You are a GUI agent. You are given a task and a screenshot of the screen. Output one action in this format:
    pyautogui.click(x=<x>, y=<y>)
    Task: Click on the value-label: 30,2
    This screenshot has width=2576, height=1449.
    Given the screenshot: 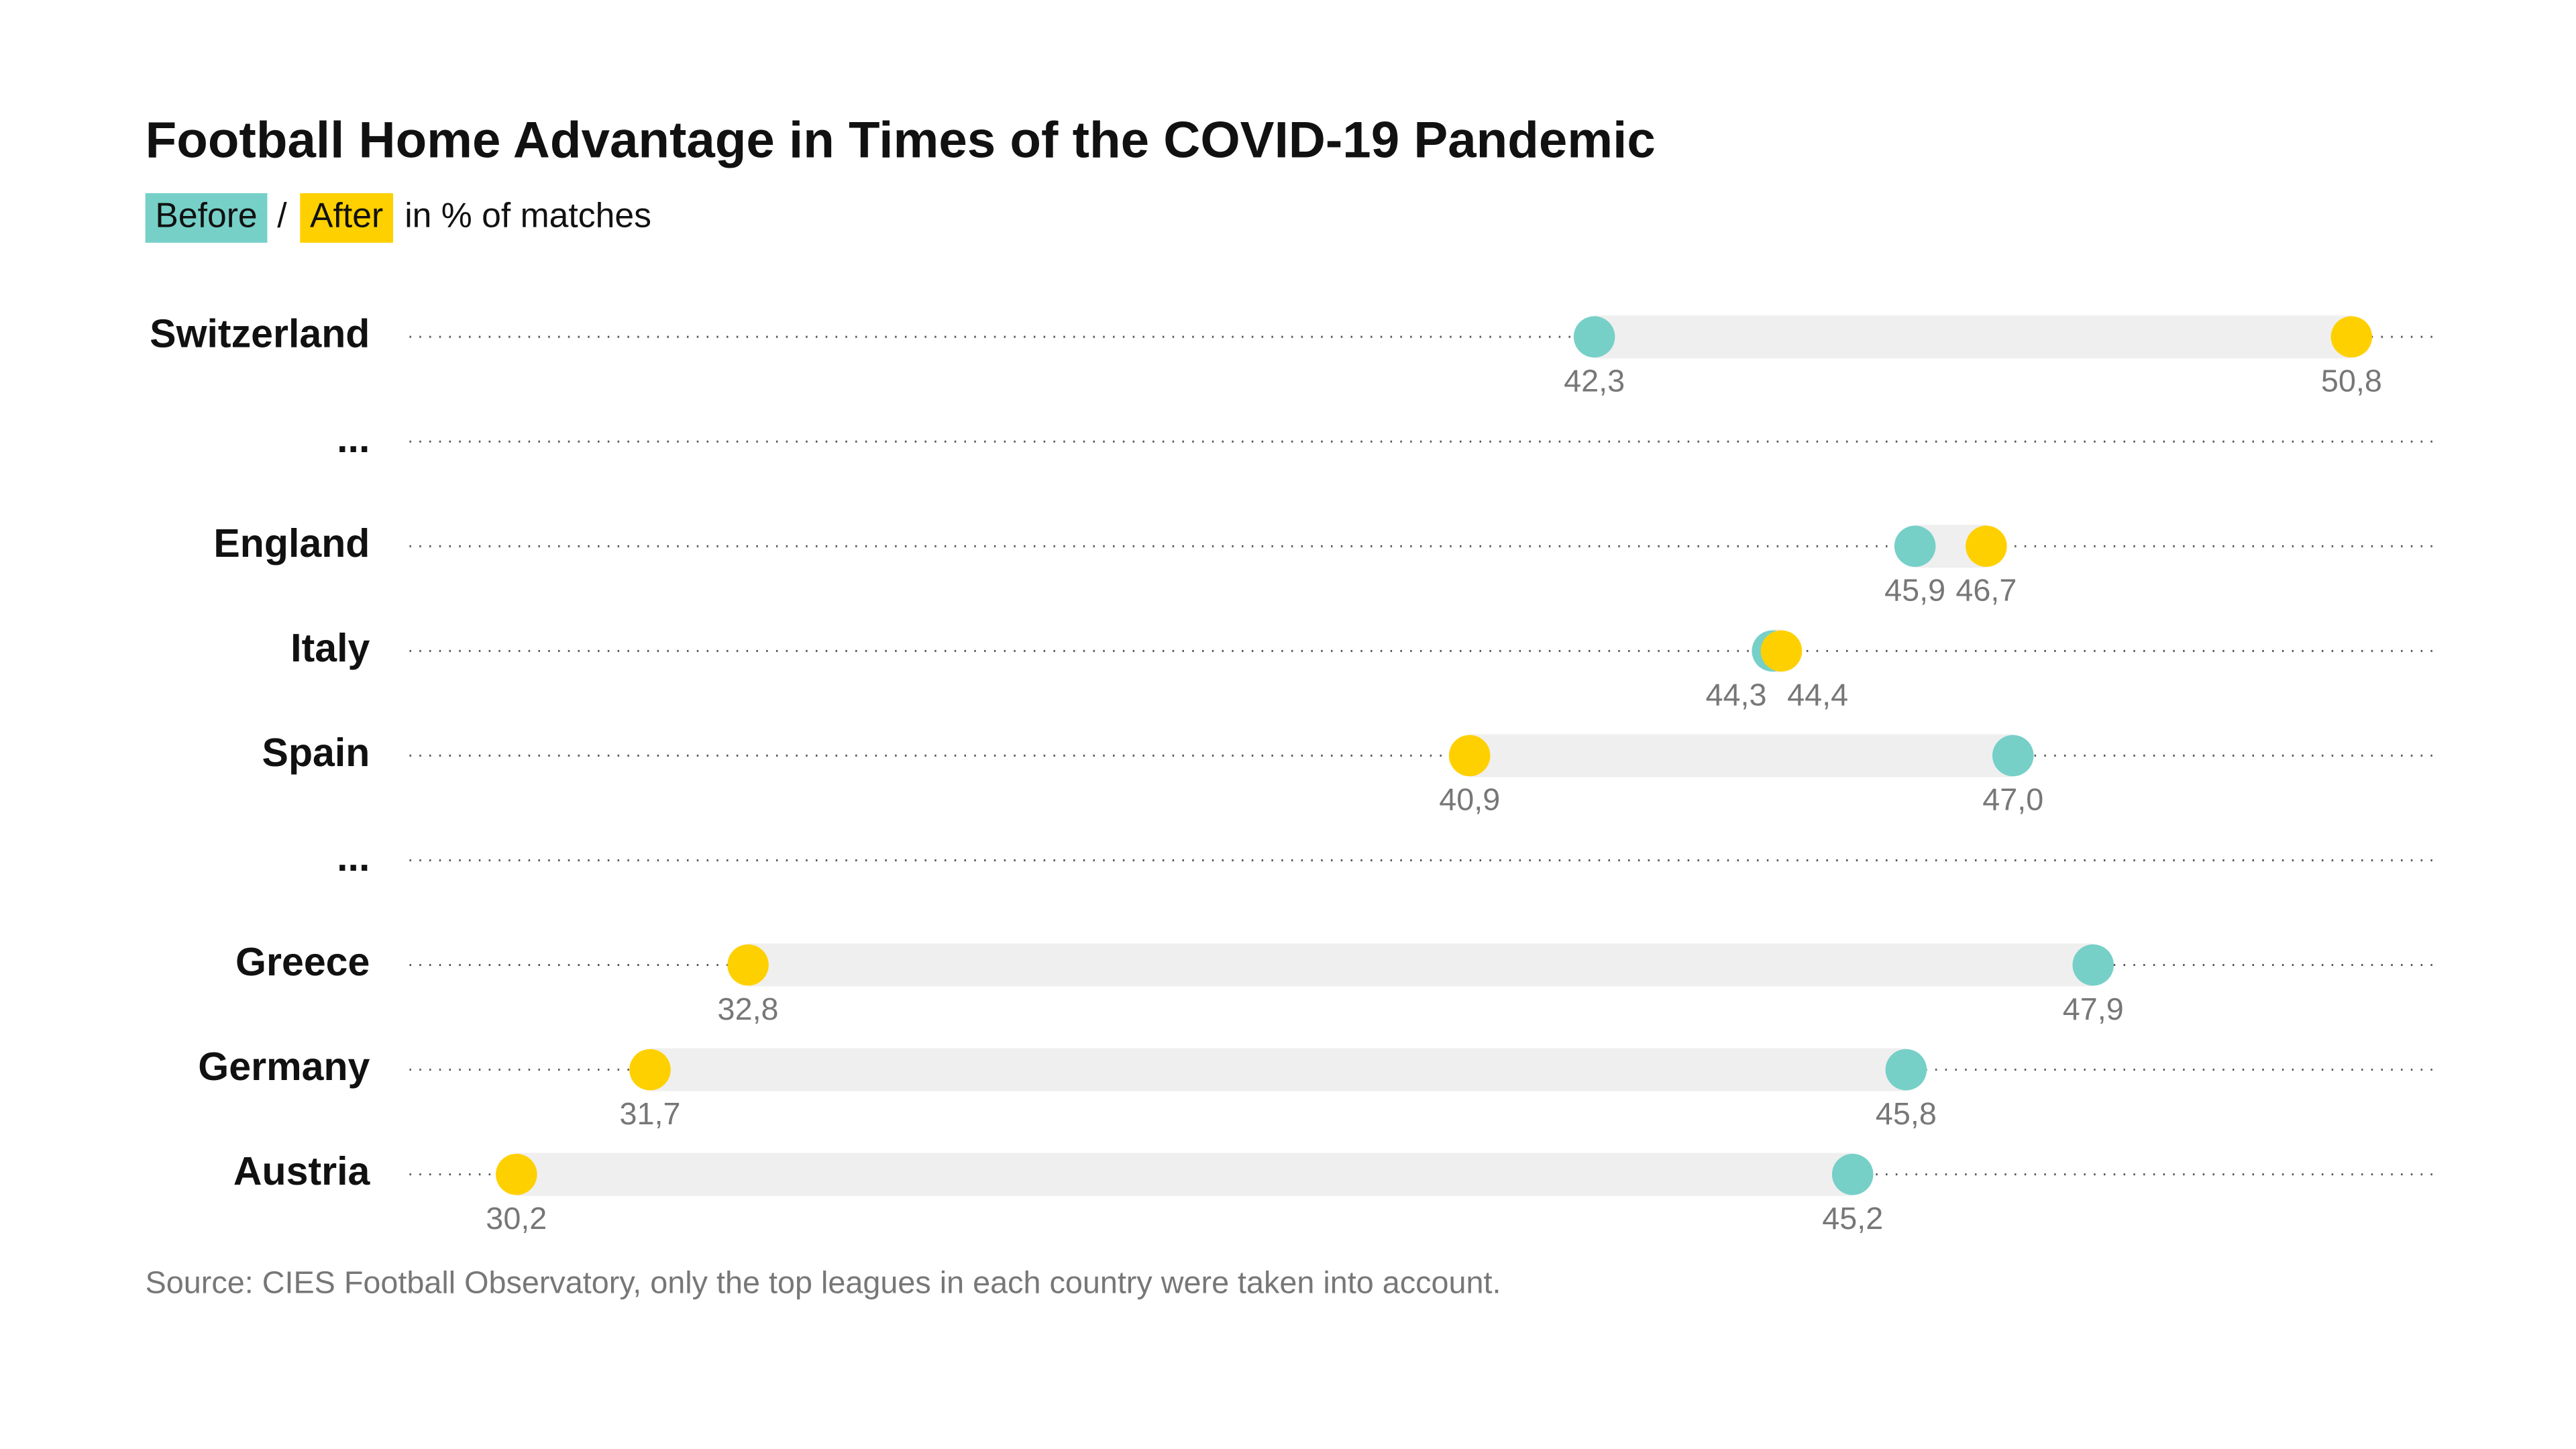 What is the action you would take?
    pyautogui.click(x=516, y=1218)
    